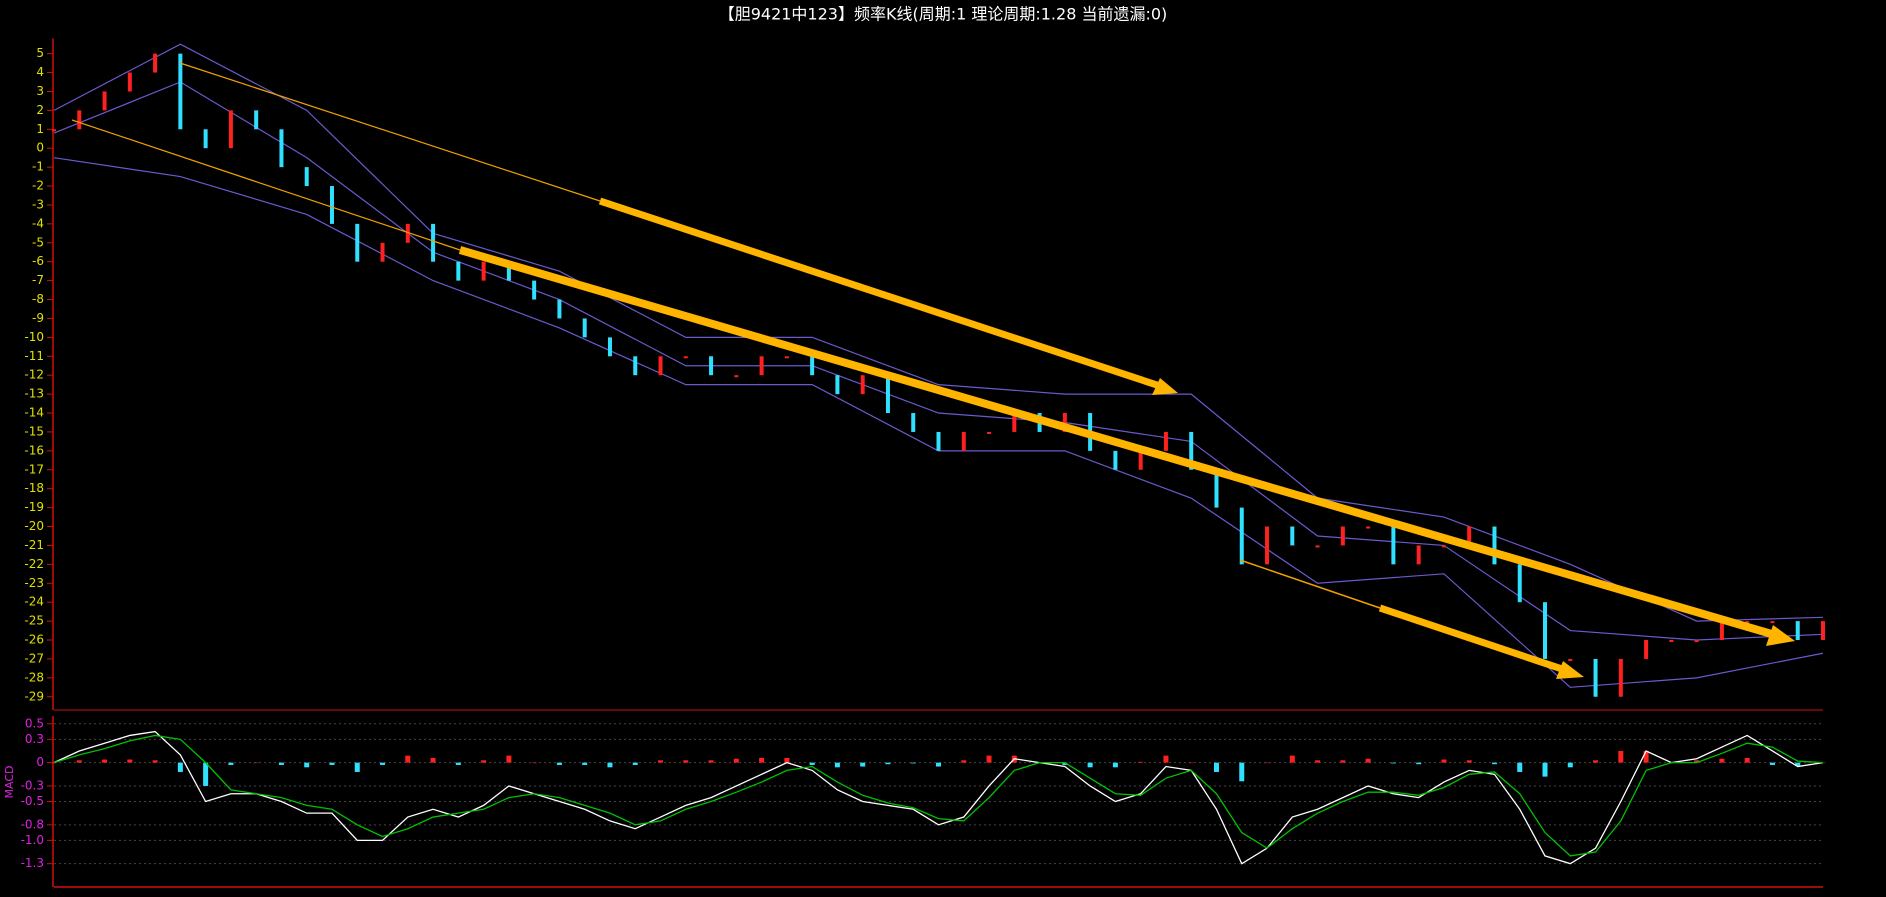  Describe the element at coordinates (34, 469) in the screenshot. I see `y-tick-label: -17` at that location.